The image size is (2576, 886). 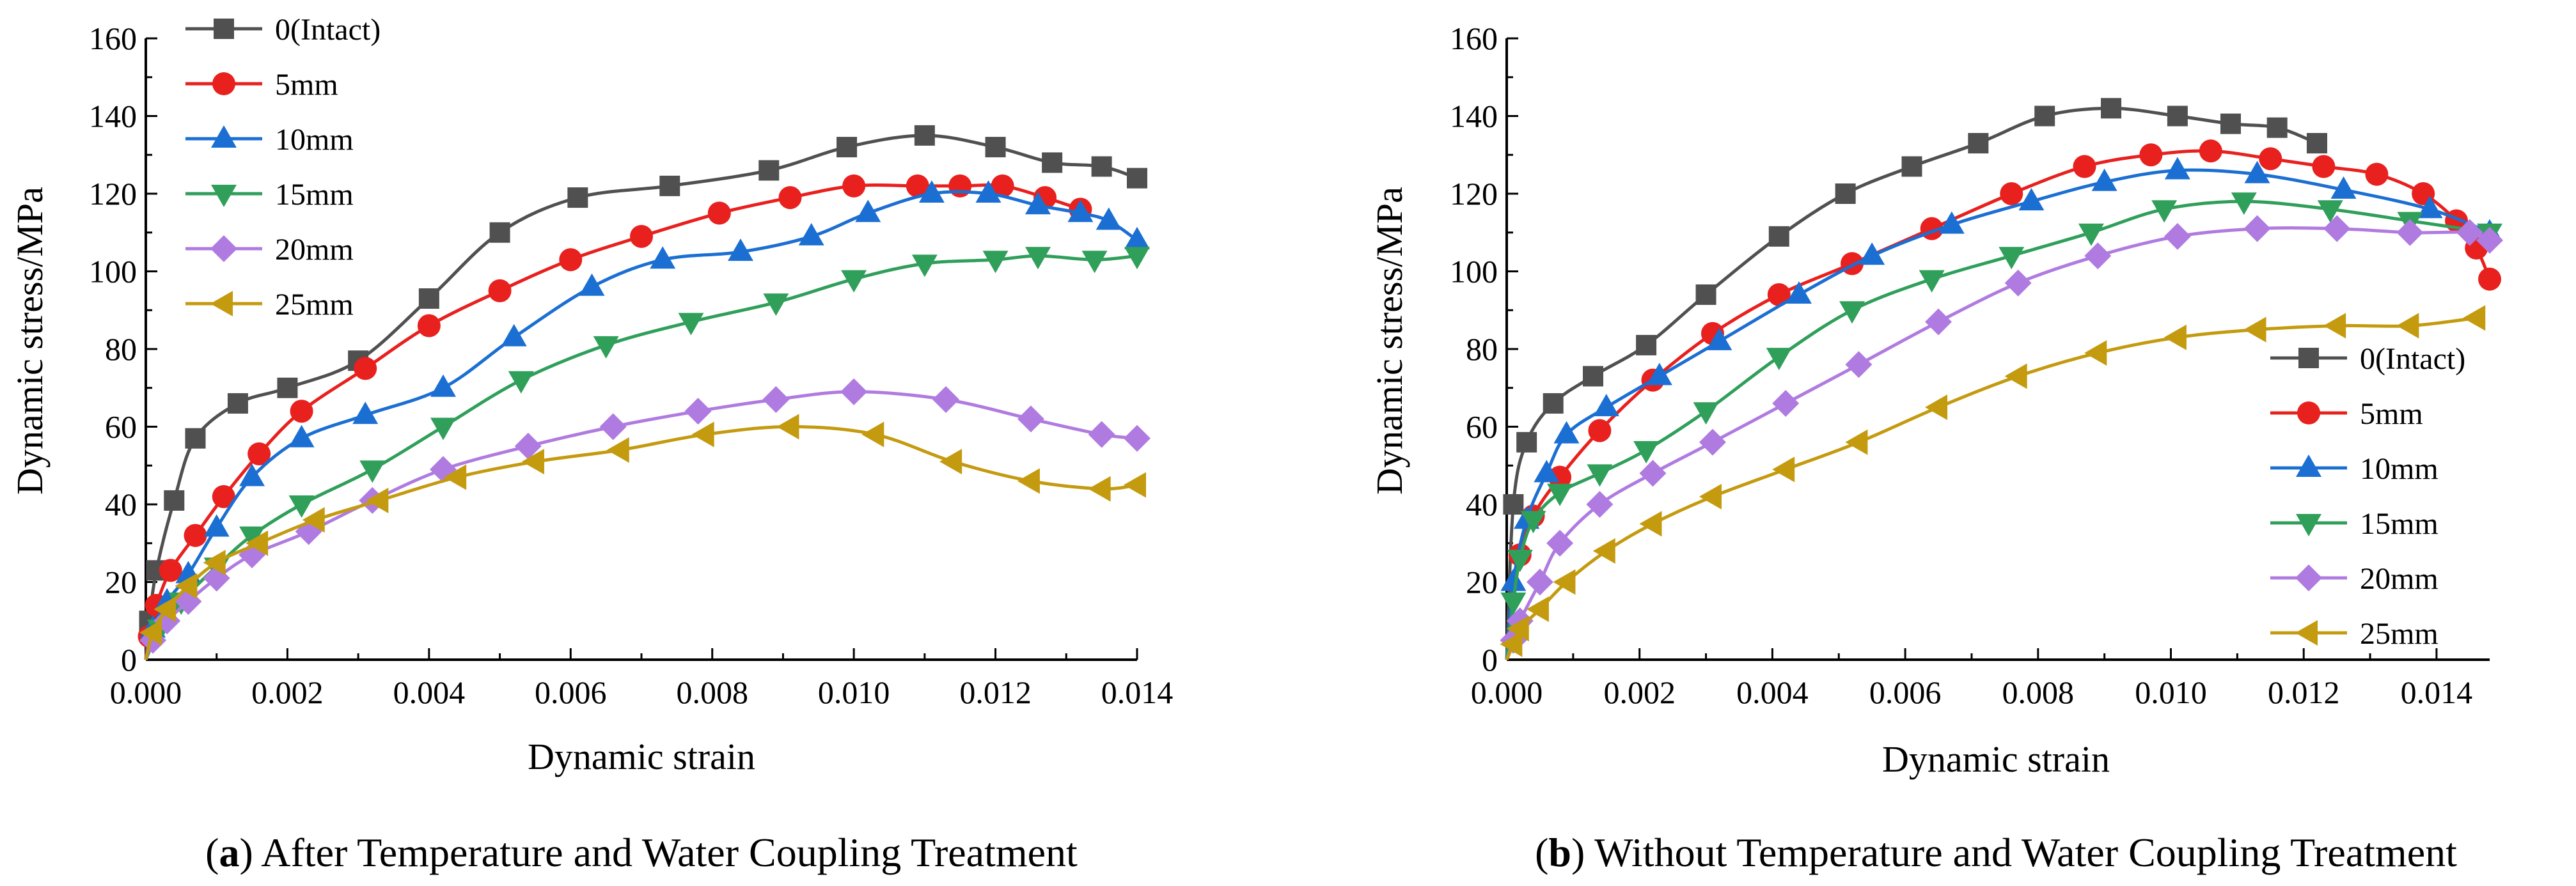 What do you see at coordinates (2399, 469) in the screenshot?
I see `legend-label: 10mm` at bounding box center [2399, 469].